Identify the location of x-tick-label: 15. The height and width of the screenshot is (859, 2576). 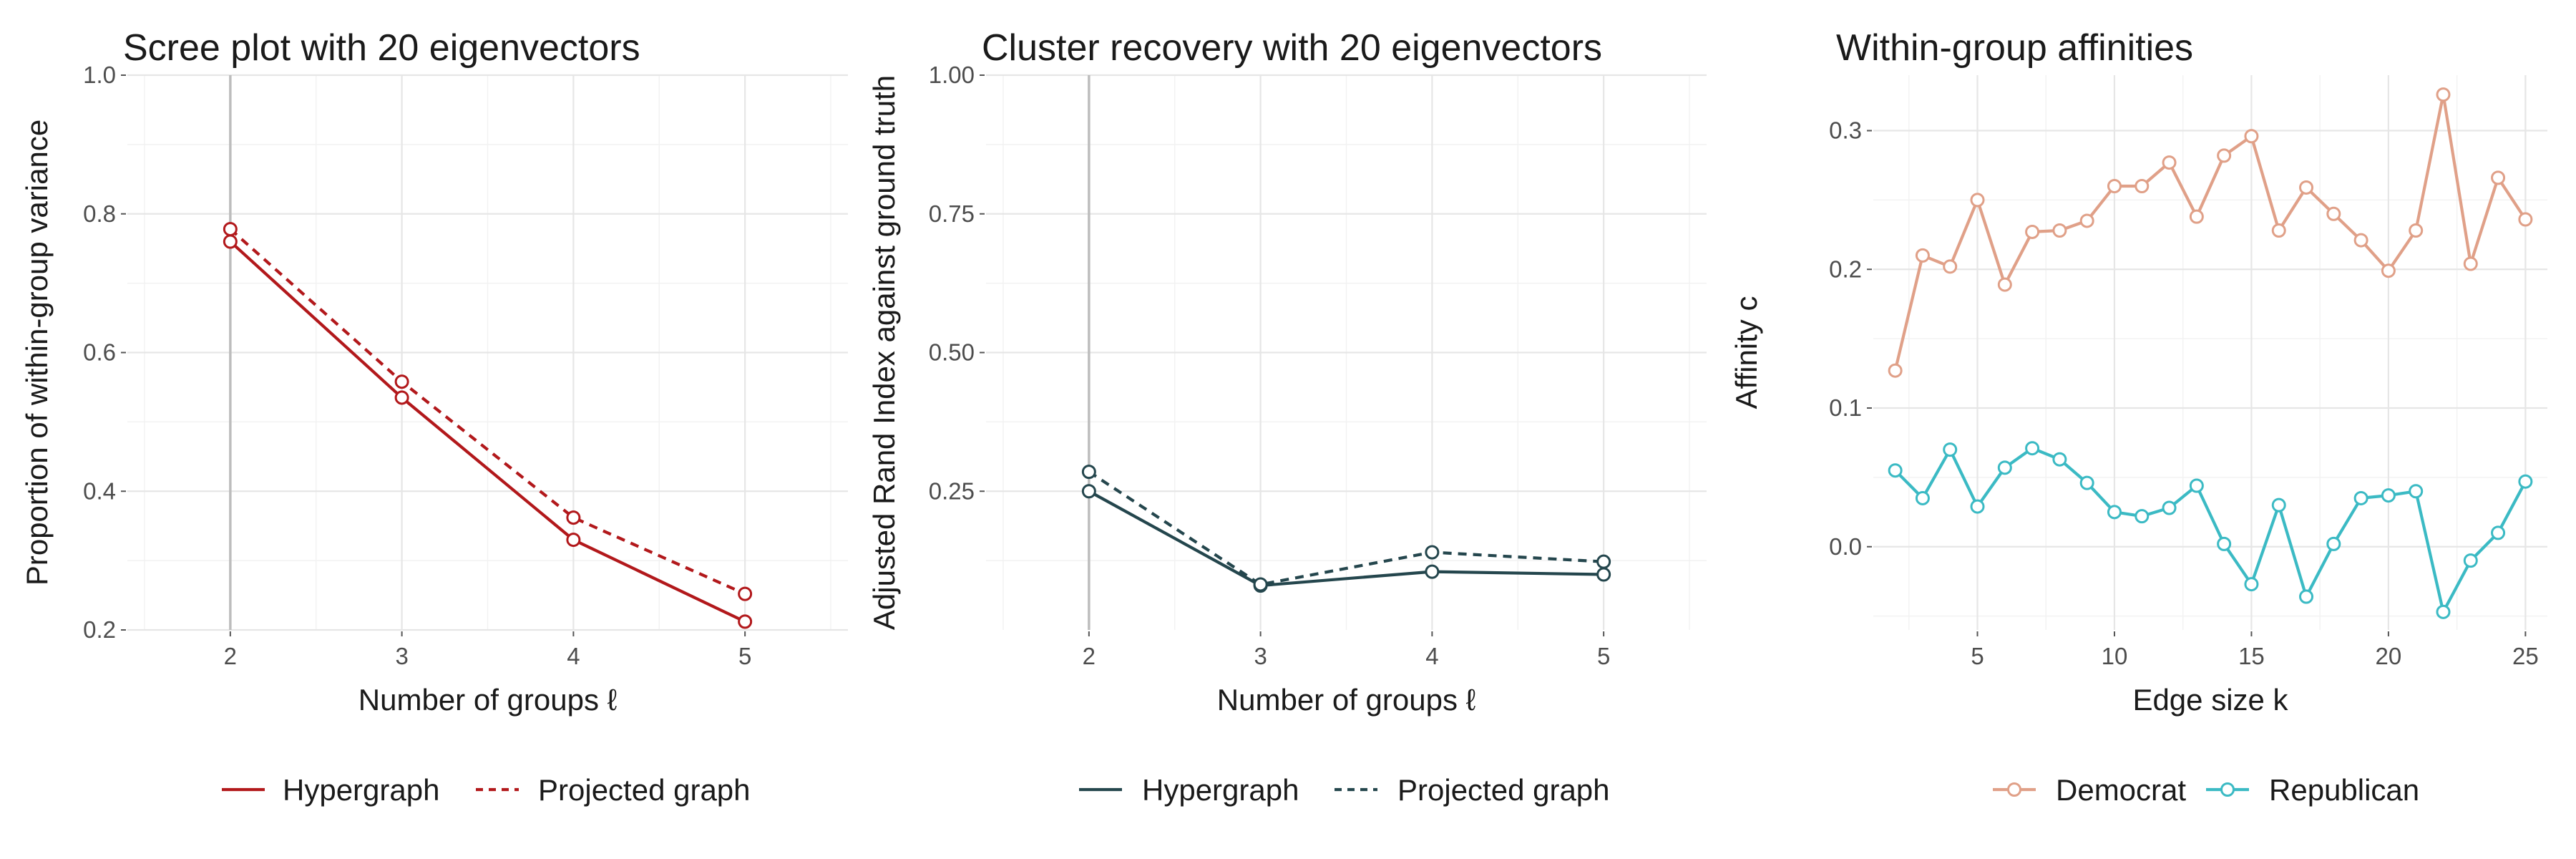
(2251, 656).